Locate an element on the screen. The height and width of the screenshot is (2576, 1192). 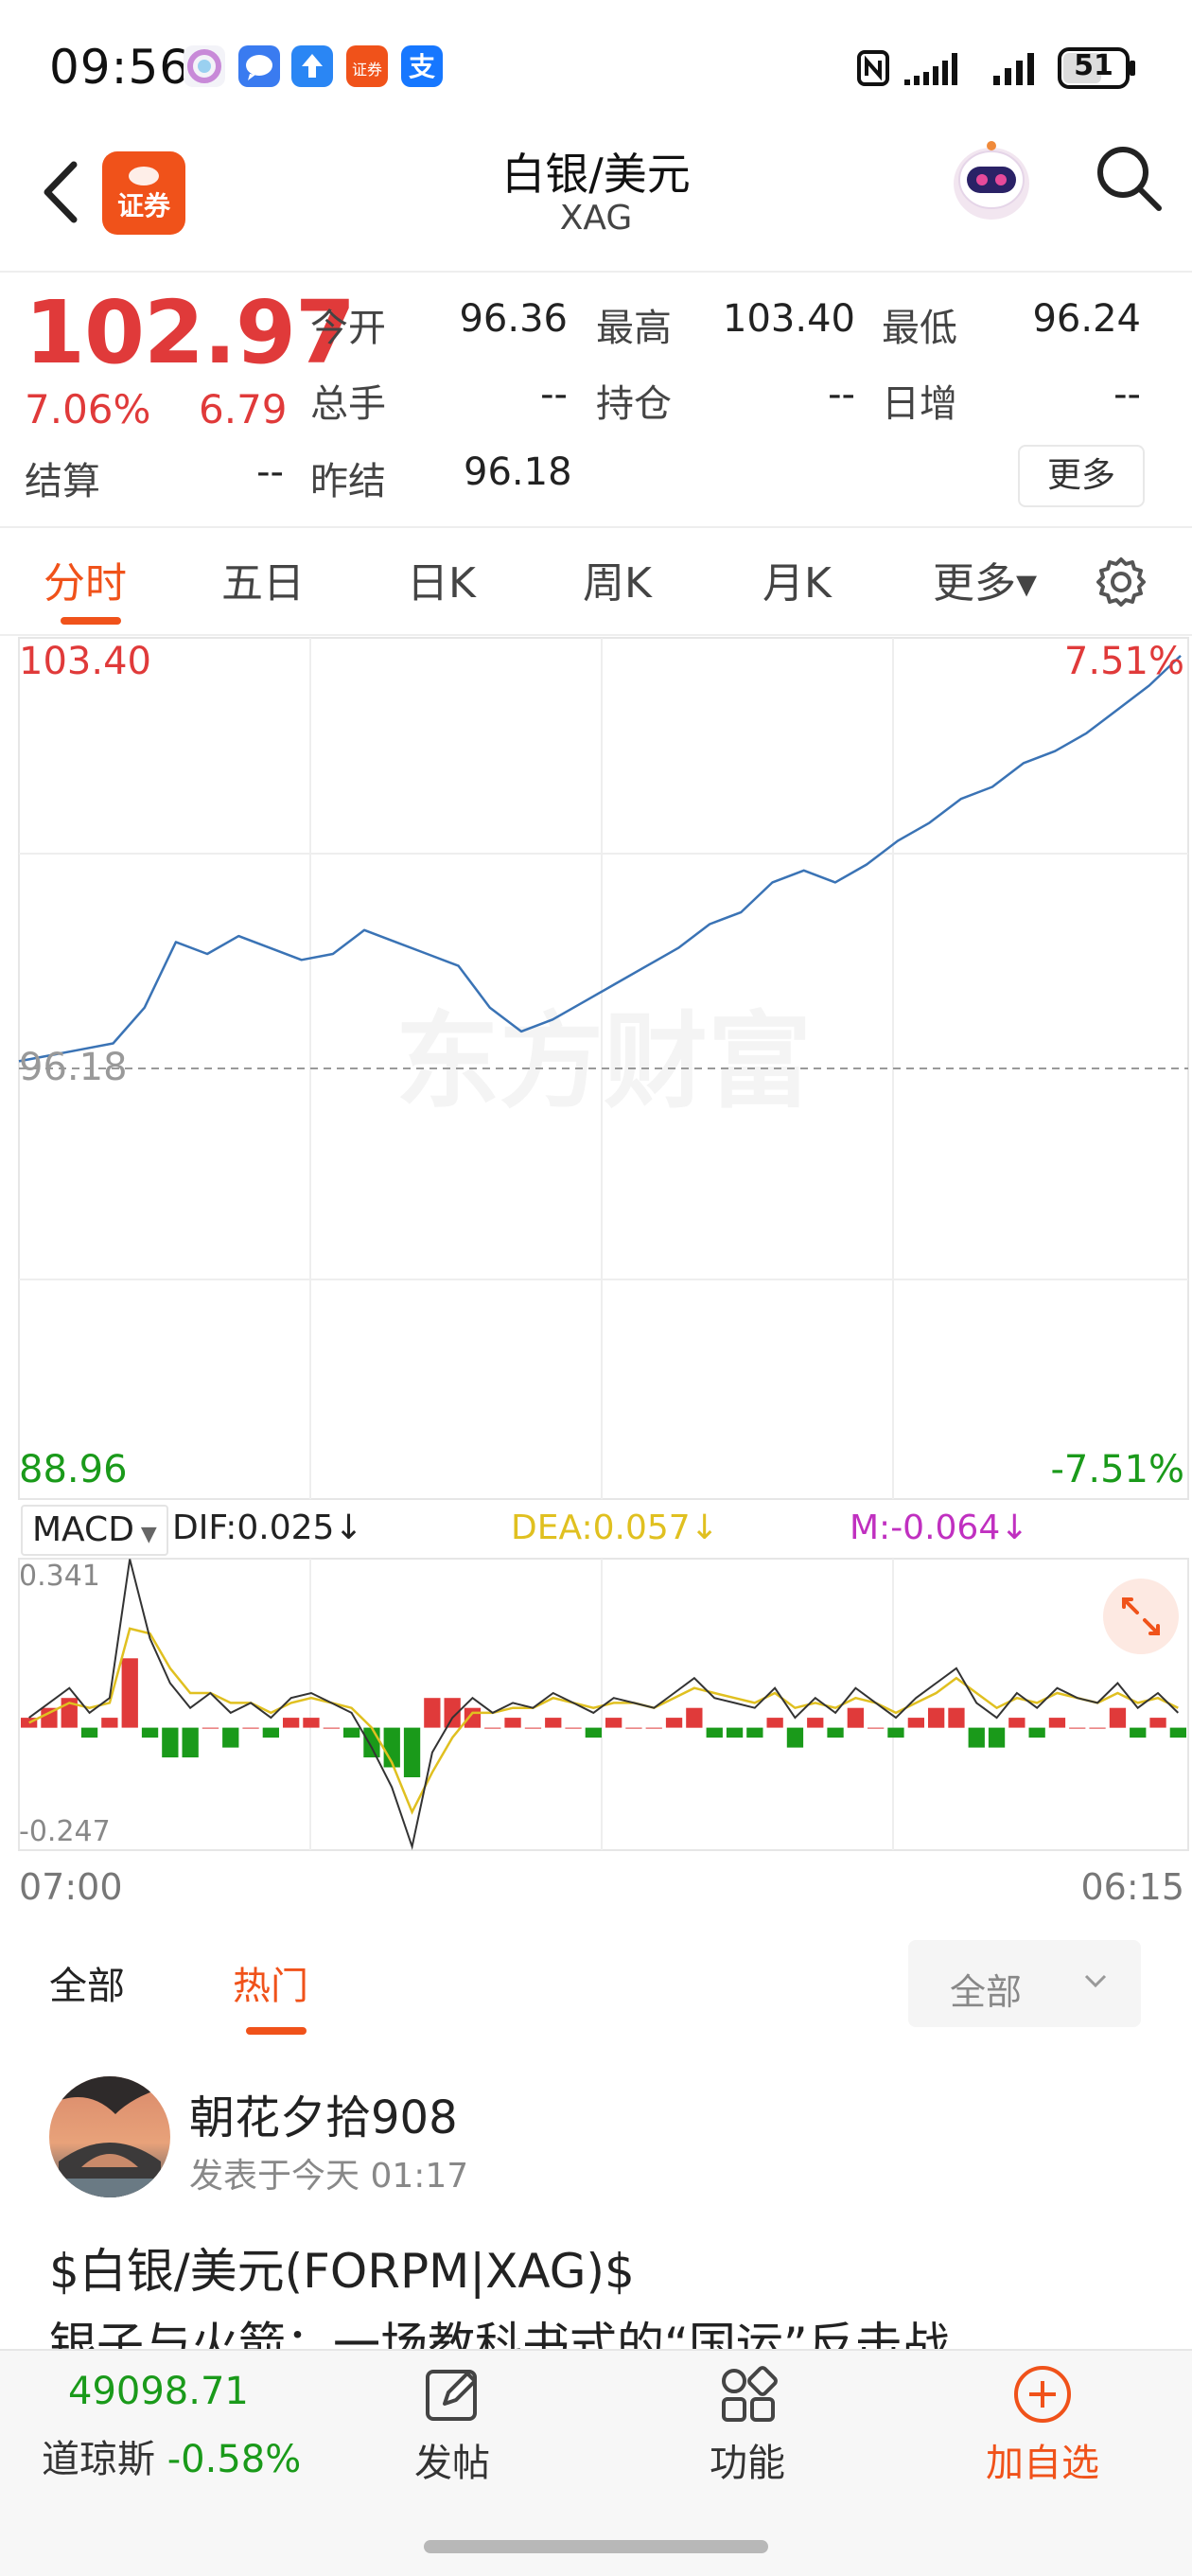
app-logo-text: 证券 is located at coordinates (143, 205).